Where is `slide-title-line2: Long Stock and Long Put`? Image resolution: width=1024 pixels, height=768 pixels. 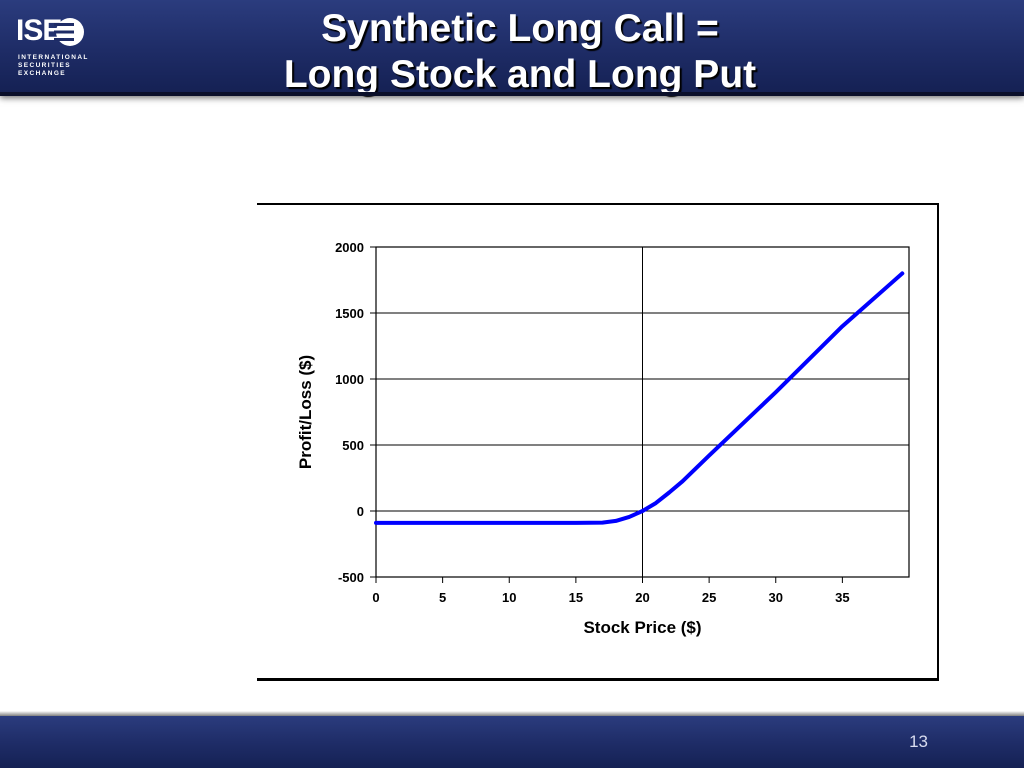
slide-title-line2: Long Stock and Long Put is located at coordinates (520, 74).